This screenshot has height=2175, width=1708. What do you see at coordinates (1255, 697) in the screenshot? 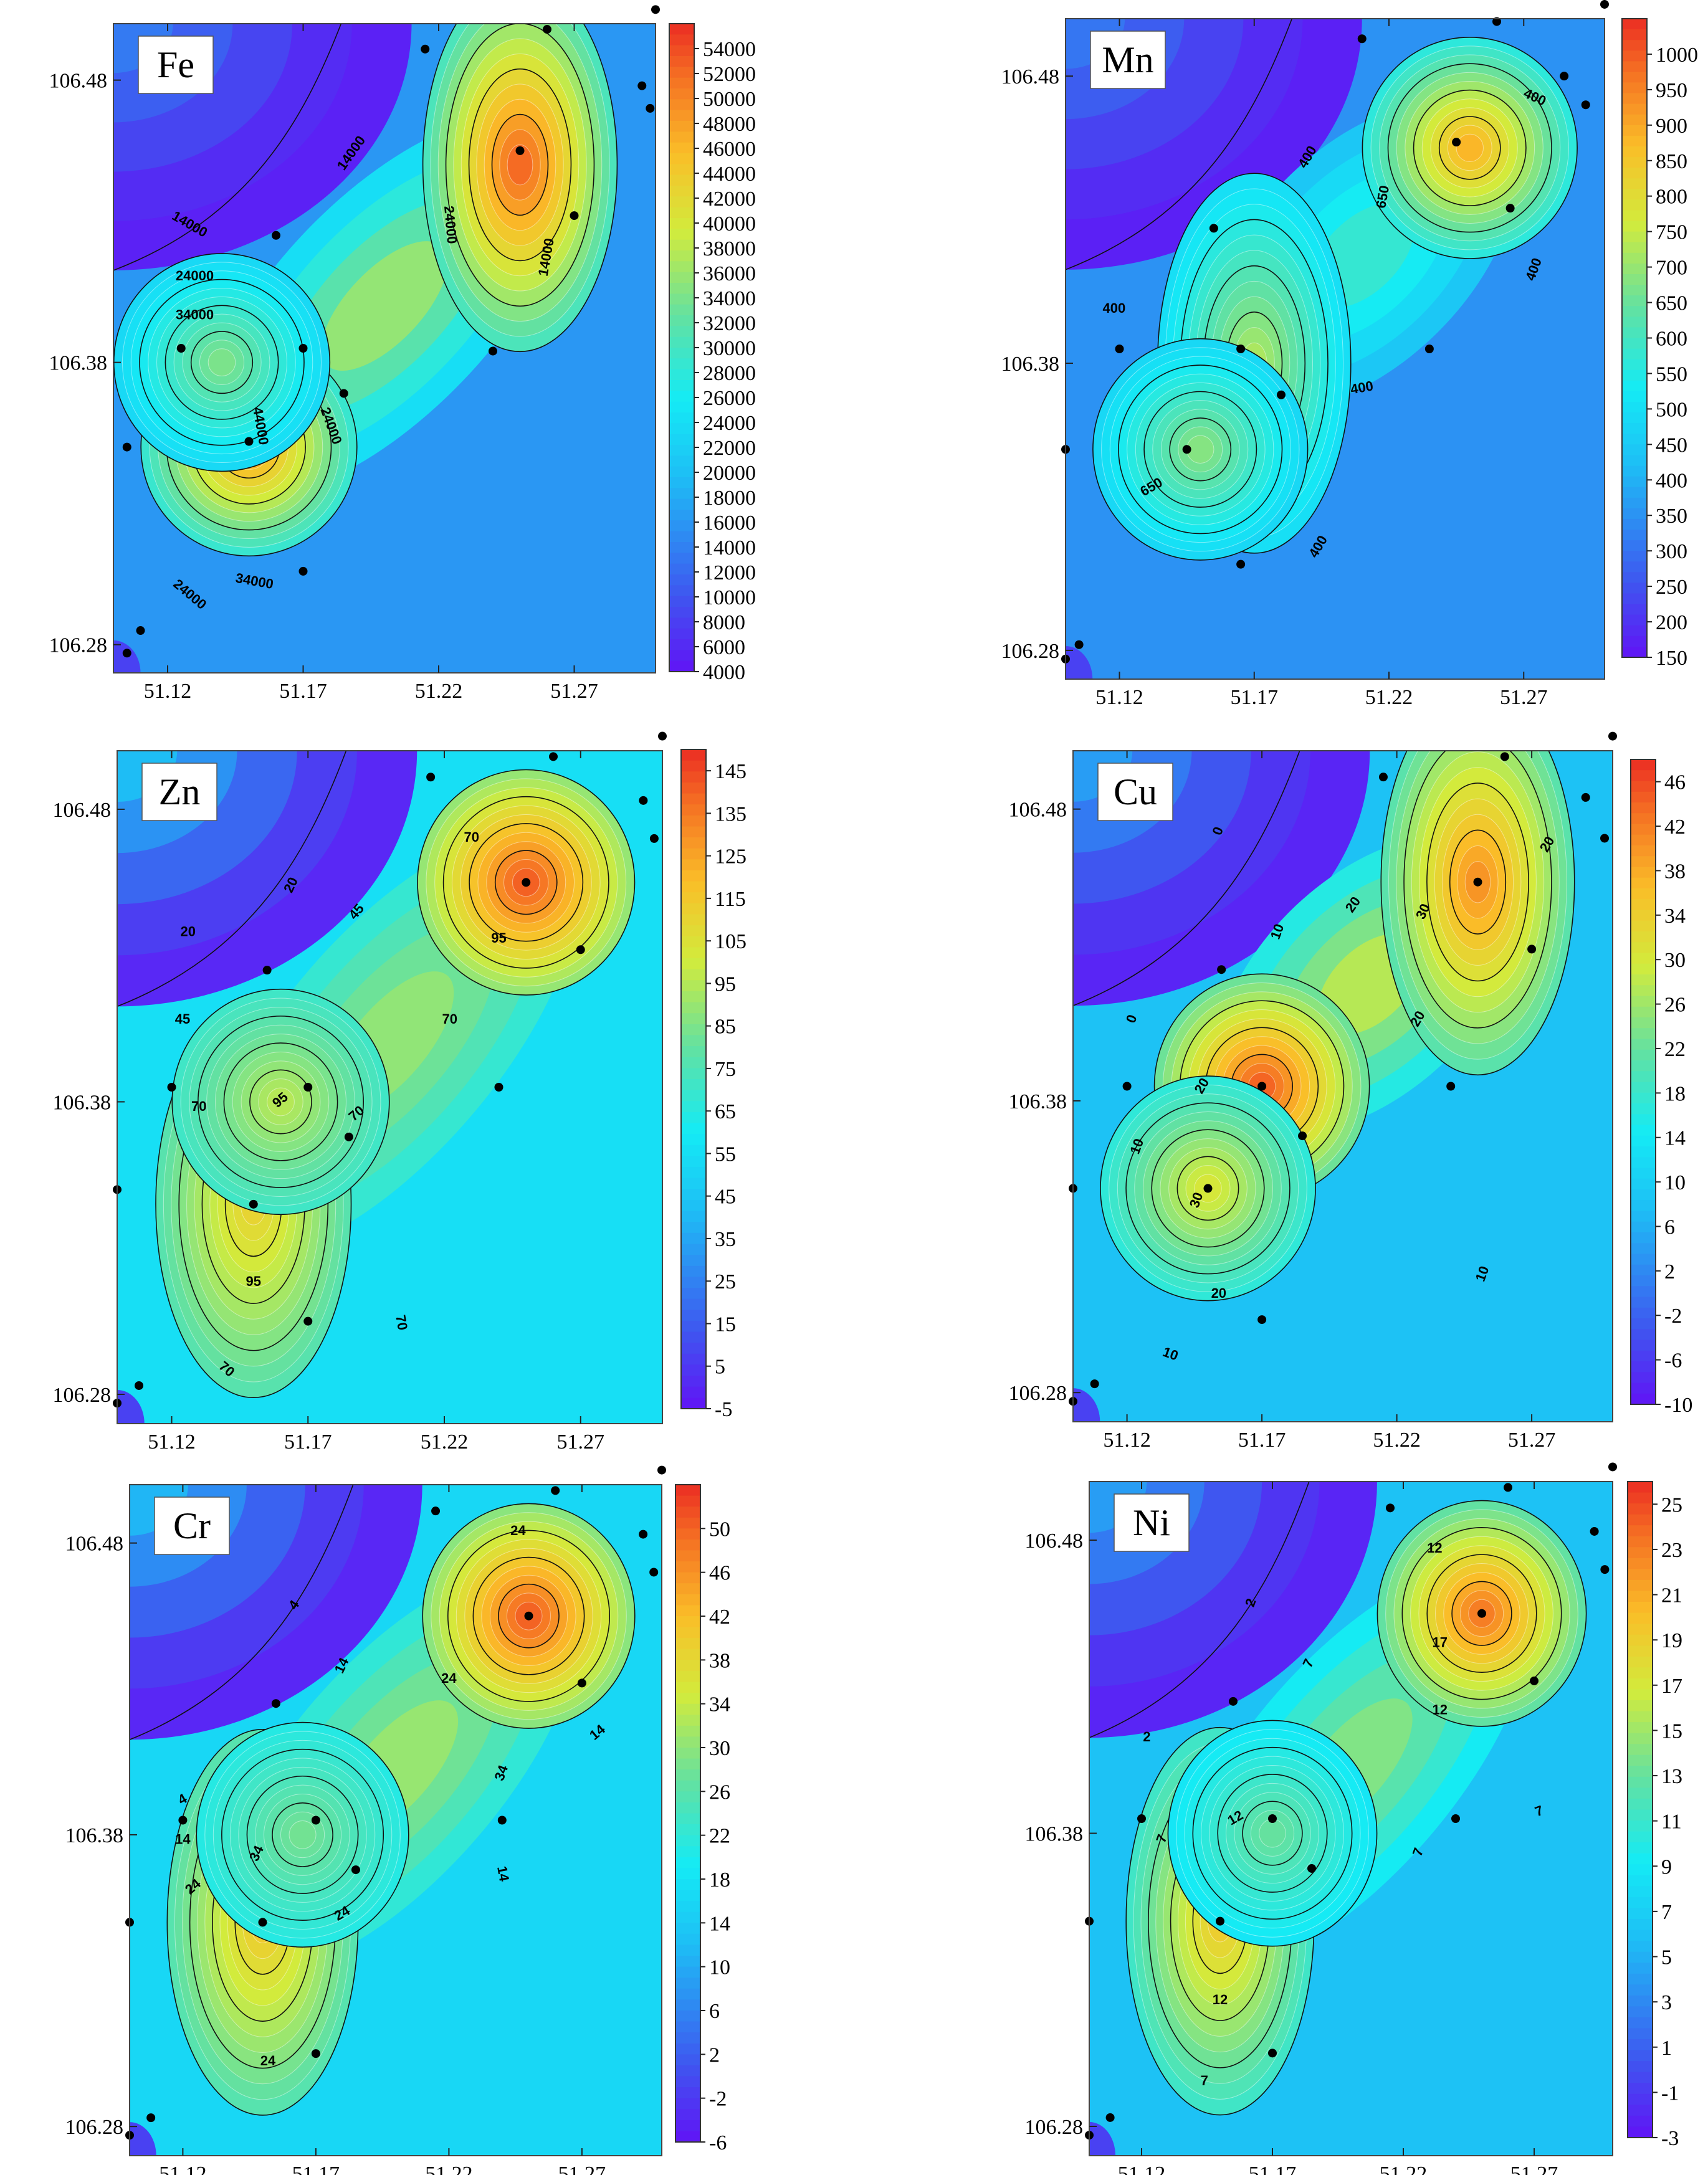
I see `x-tick-label: 51.17` at bounding box center [1255, 697].